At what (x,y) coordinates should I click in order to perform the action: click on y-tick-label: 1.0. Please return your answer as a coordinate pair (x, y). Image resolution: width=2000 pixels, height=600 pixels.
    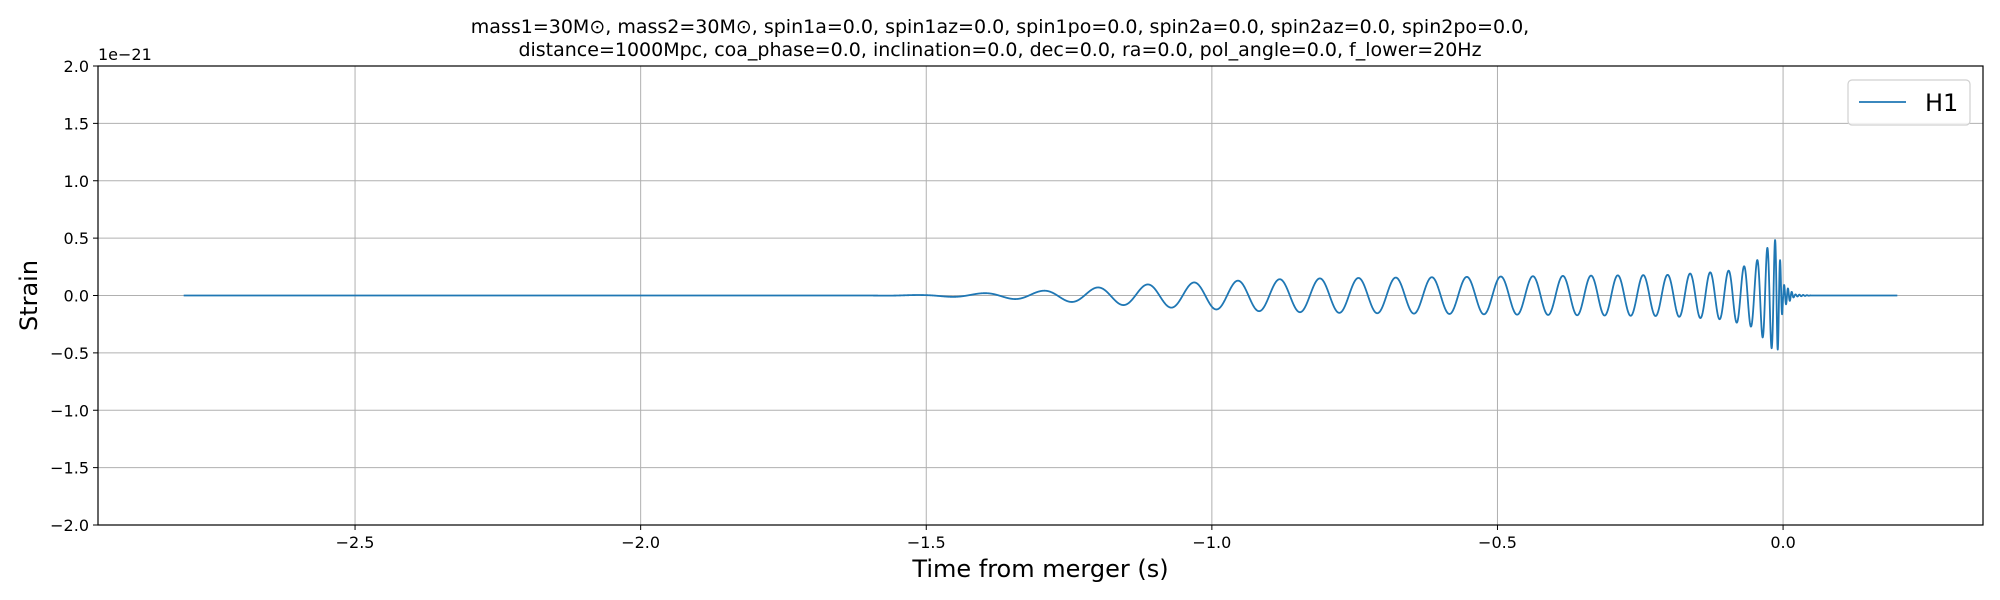
    Looking at the image, I should click on (76, 181).